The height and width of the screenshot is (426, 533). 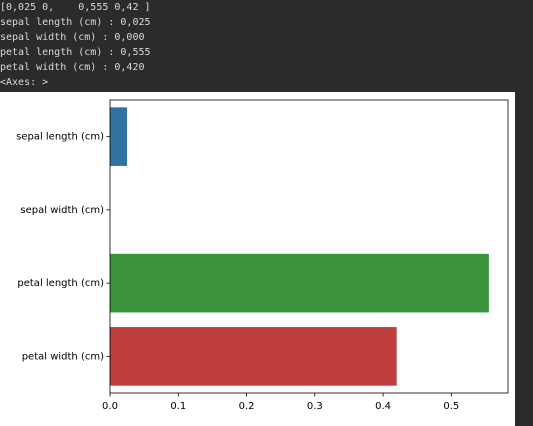 What do you see at coordinates (72, 37) in the screenshot?
I see `console-line: sepal width (cm) : 0,000` at bounding box center [72, 37].